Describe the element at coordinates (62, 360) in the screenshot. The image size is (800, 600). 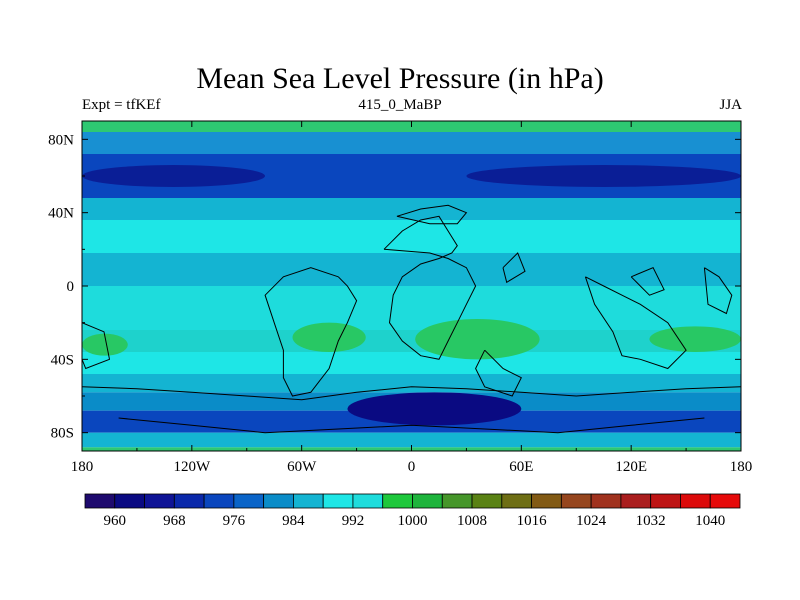
I see `y-tick-label: 40S` at that location.